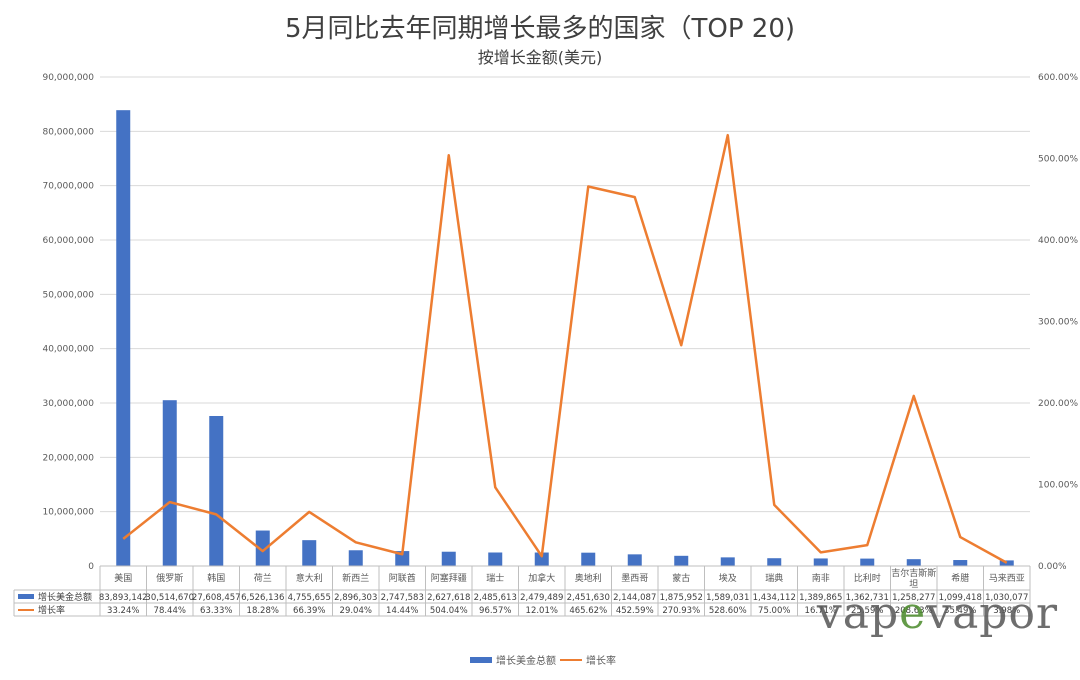  I want to click on x-tick-label: 美国, so click(123, 578).